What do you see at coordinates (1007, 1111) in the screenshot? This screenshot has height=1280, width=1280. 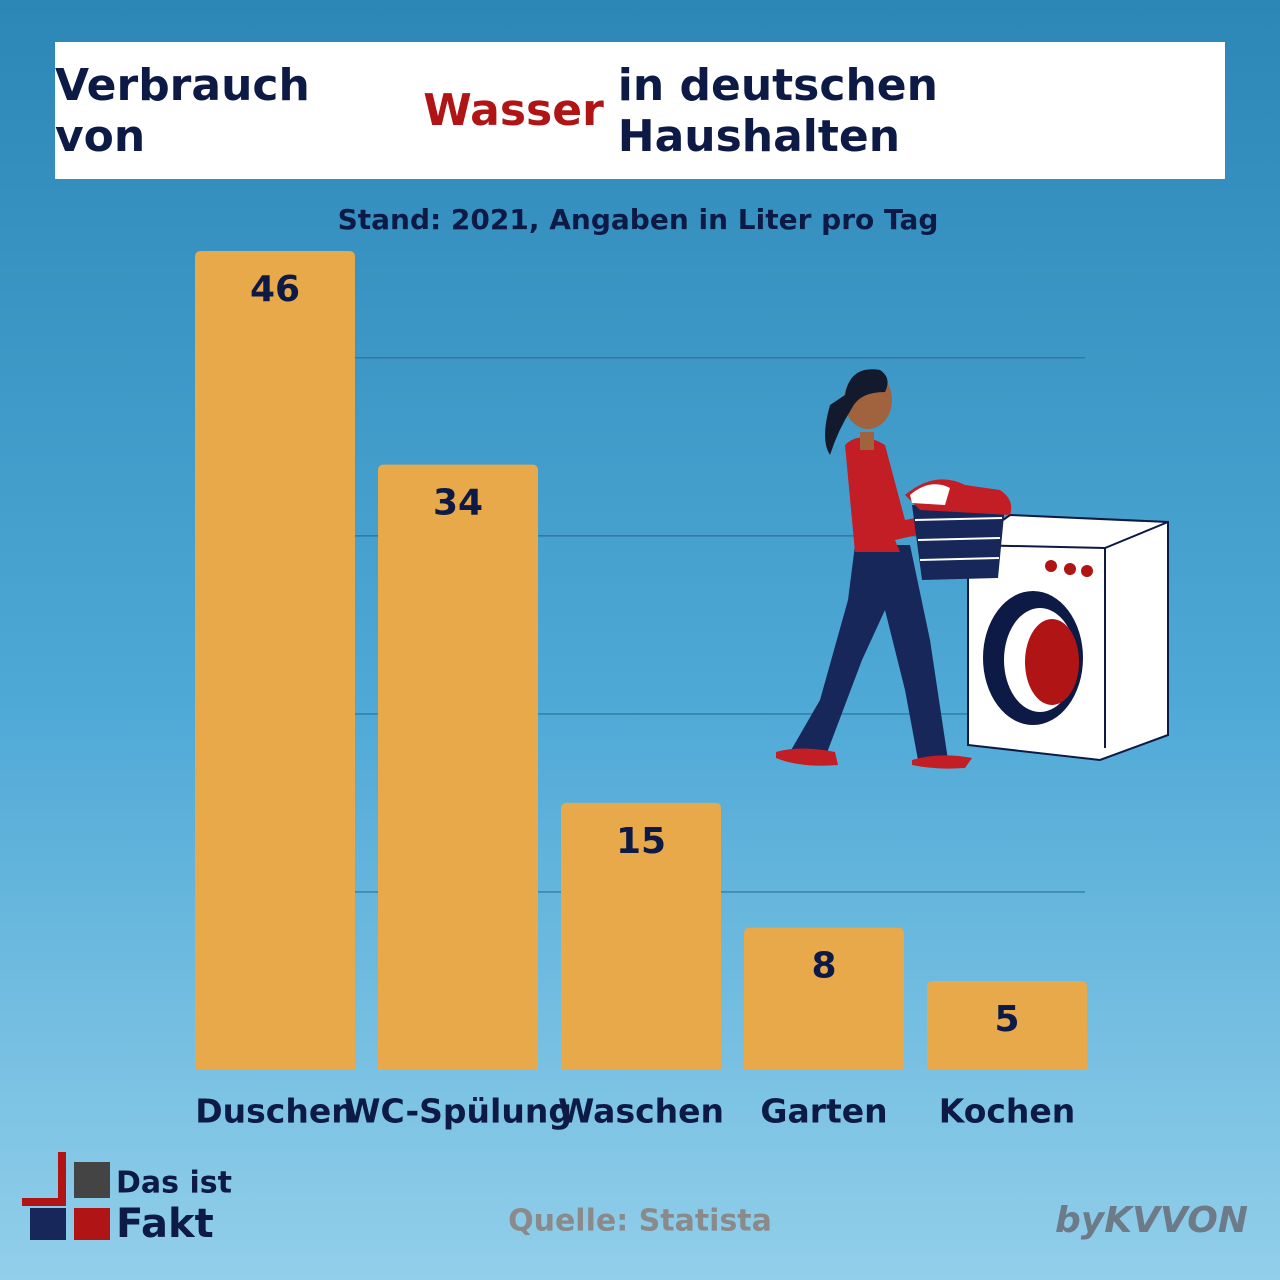 I see `x-tick-label: Kochen` at bounding box center [1007, 1111].